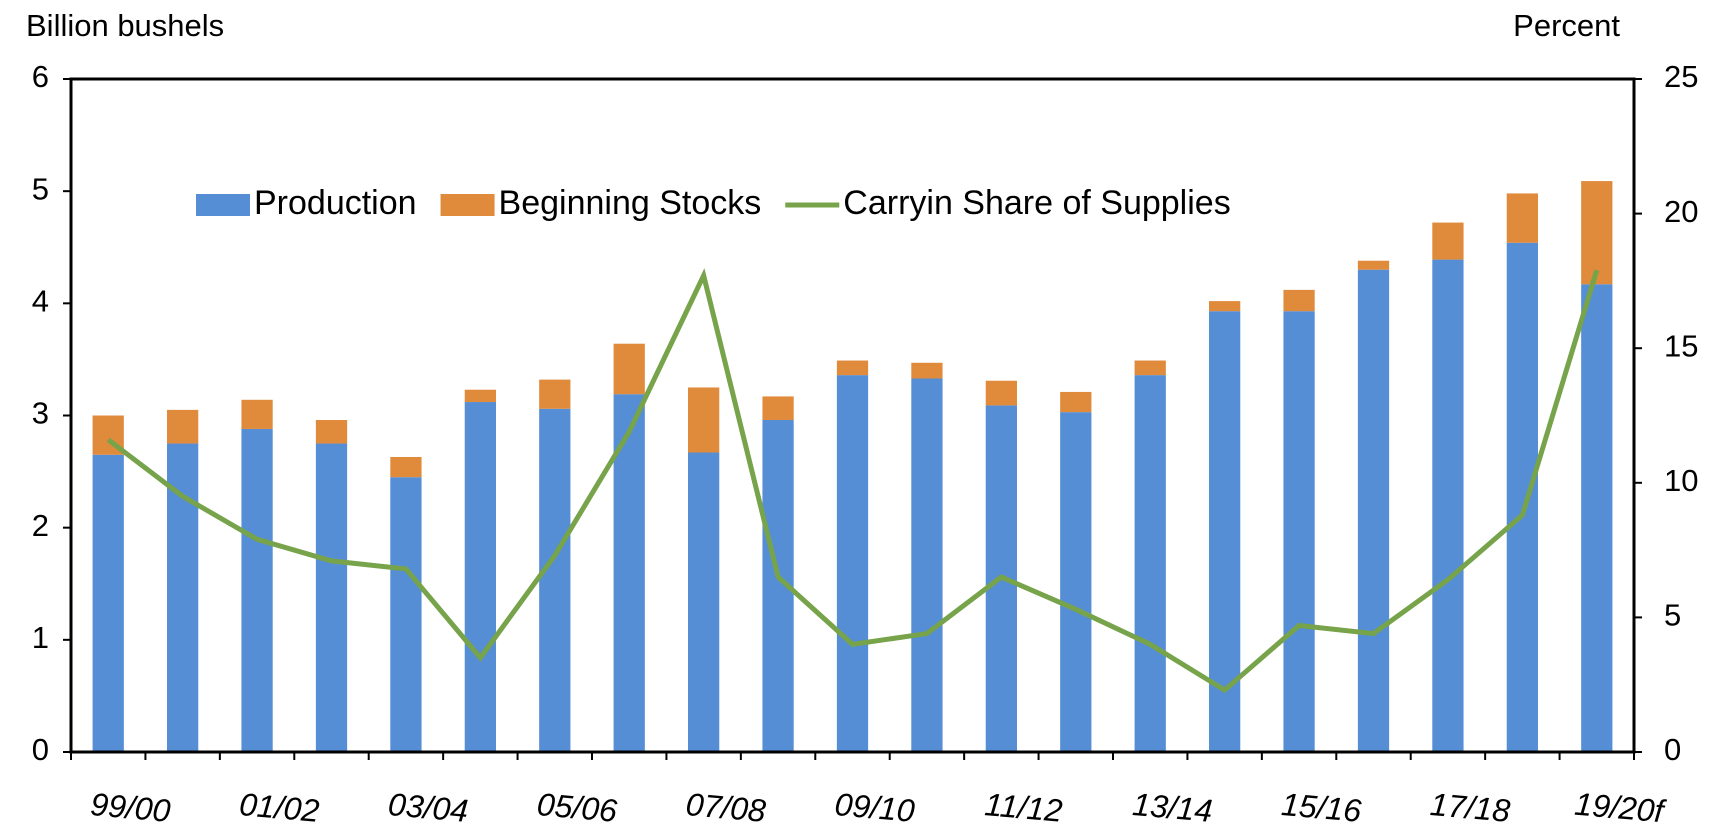 The width and height of the screenshot is (1721, 830). What do you see at coordinates (1681, 76) in the screenshot?
I see `y2-tick-label: 25` at bounding box center [1681, 76].